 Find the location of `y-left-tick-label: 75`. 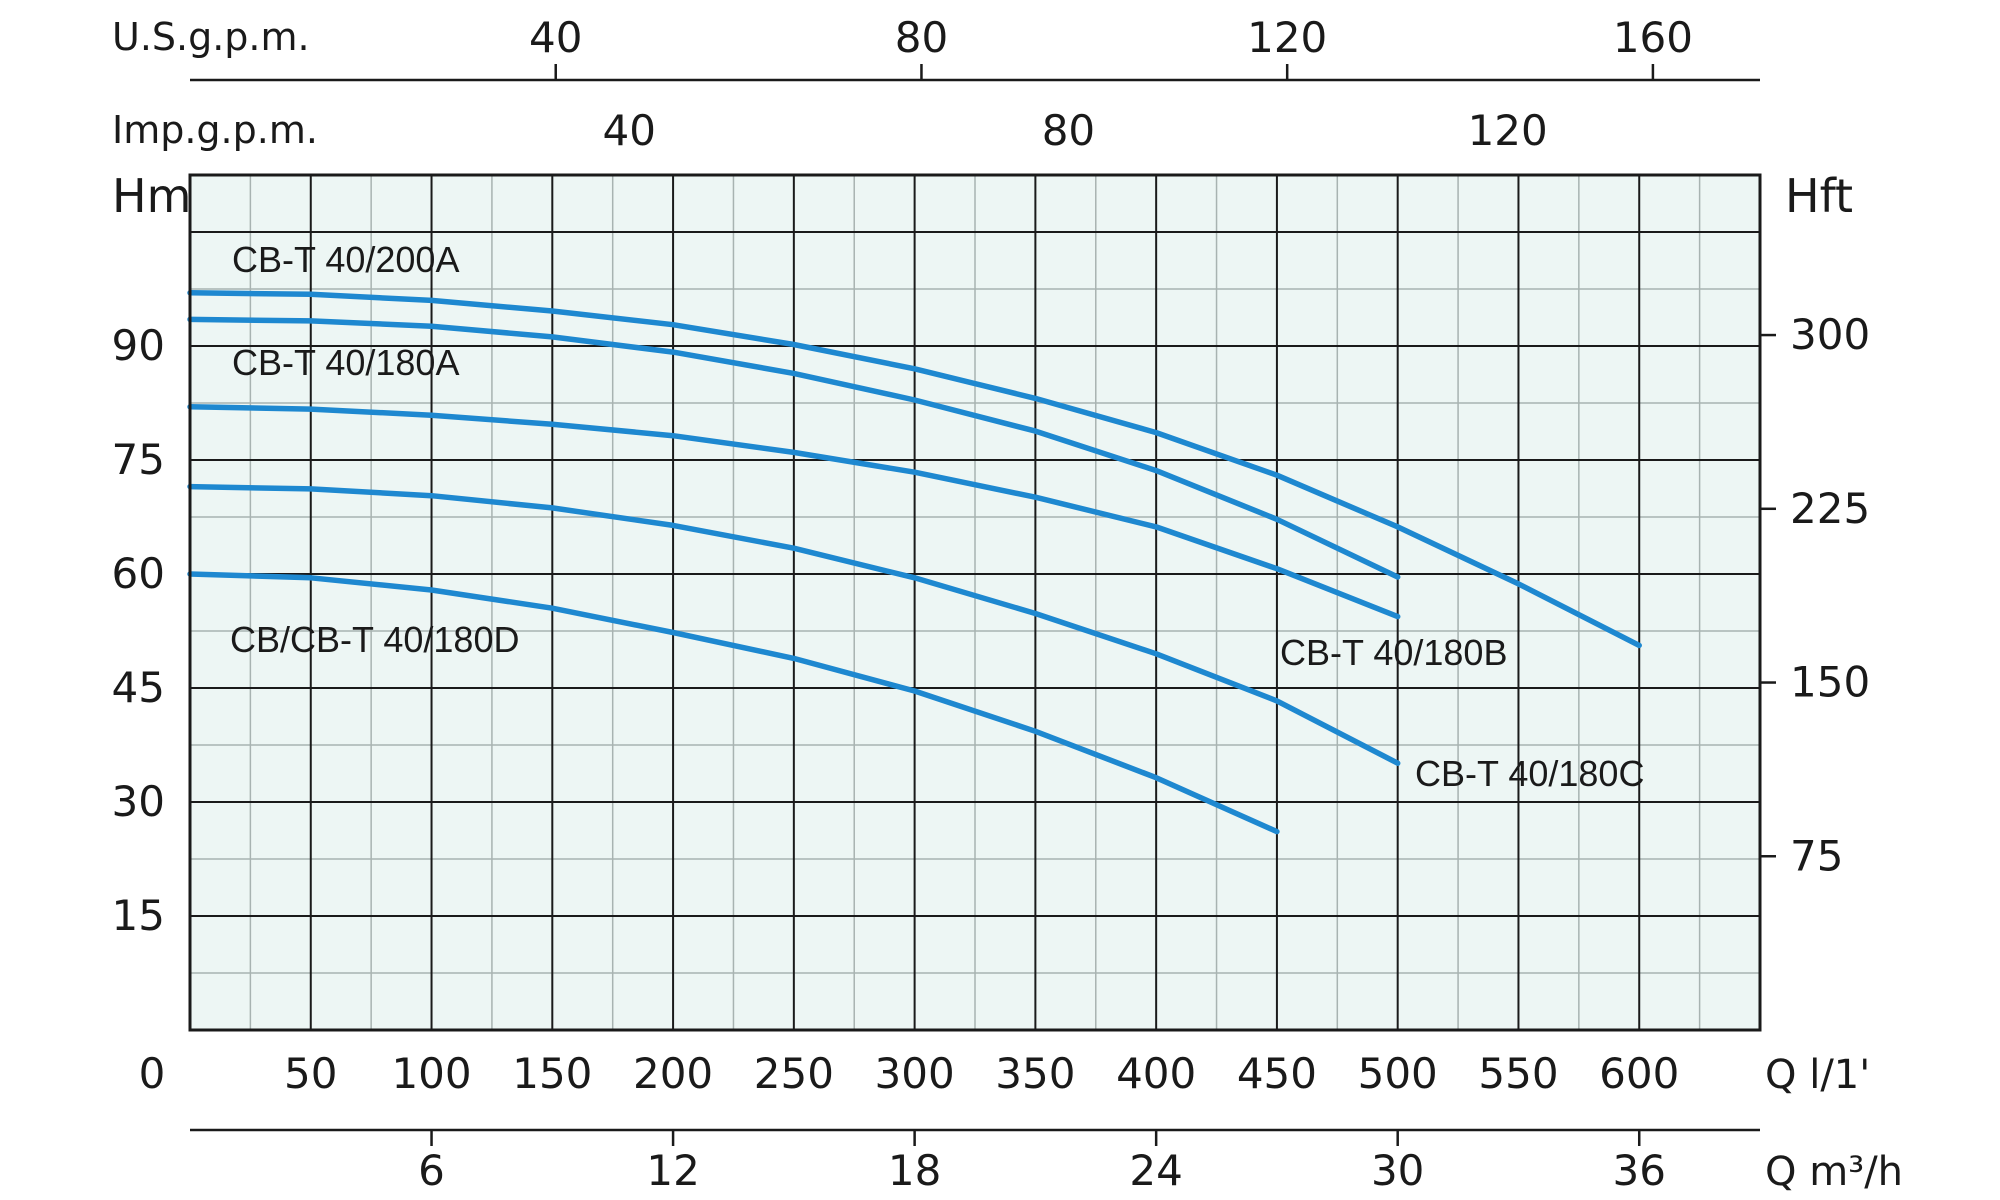

y-left-tick-label: 75 is located at coordinates (138, 459).